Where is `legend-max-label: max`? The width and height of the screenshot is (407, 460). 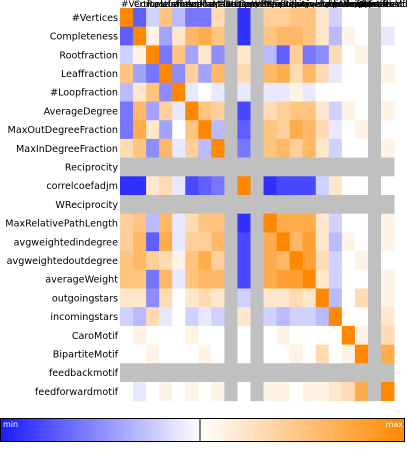 legend-max-label: max is located at coordinates (395, 424).